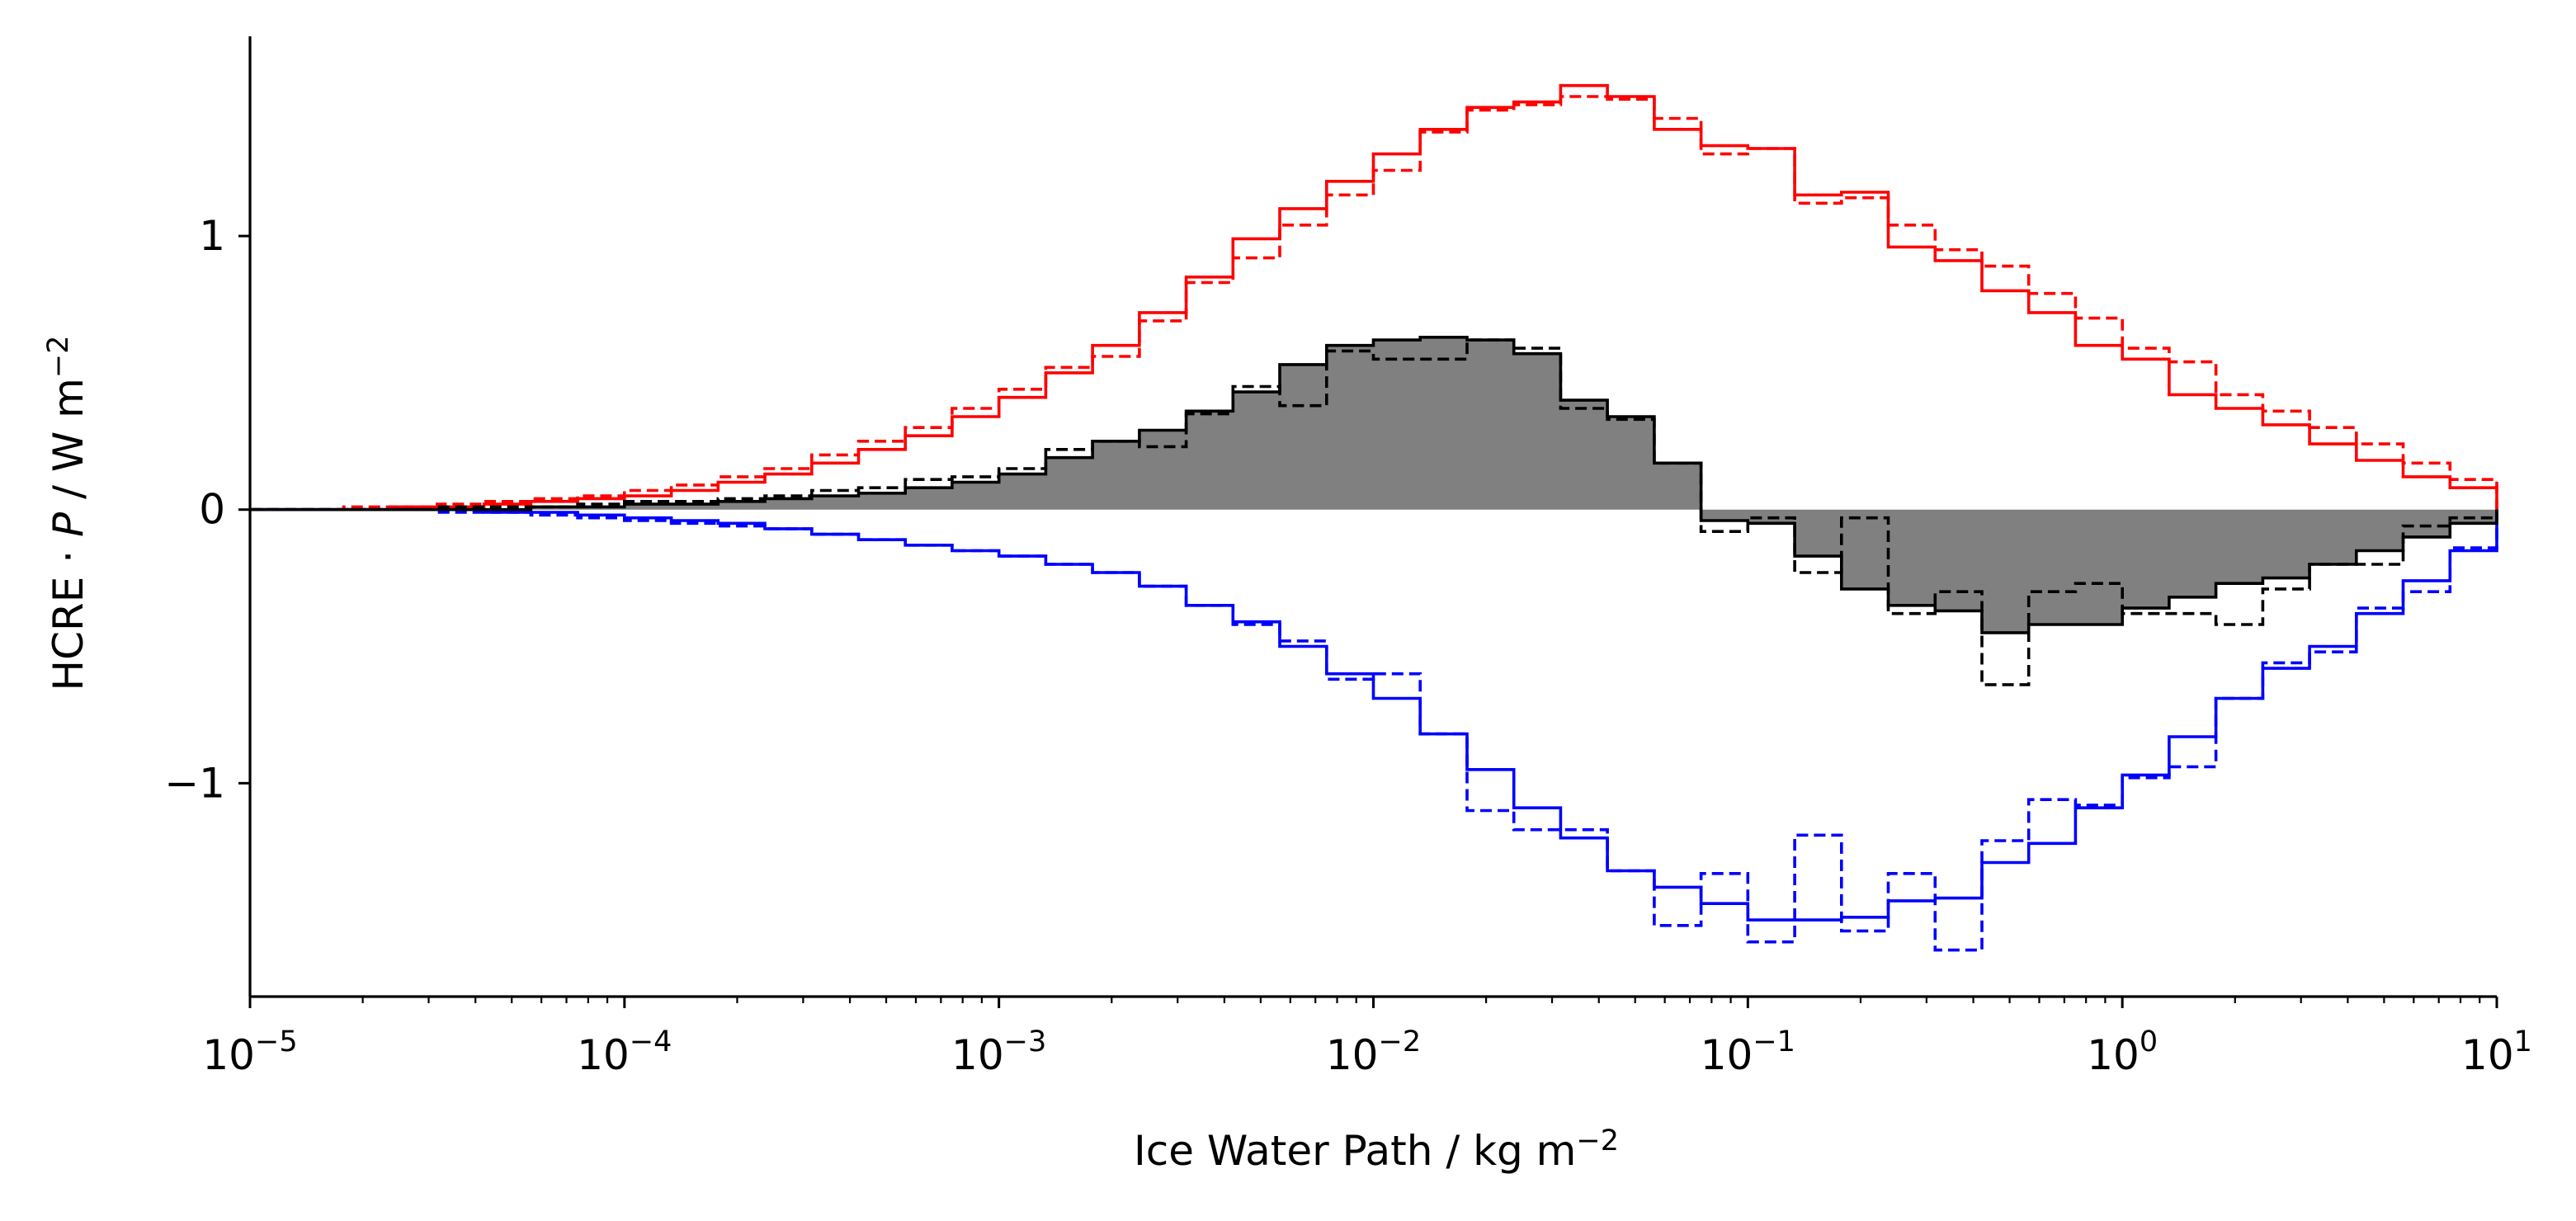  I want to click on x-tick-label: 10⁻¹, so click(1748, 1052).